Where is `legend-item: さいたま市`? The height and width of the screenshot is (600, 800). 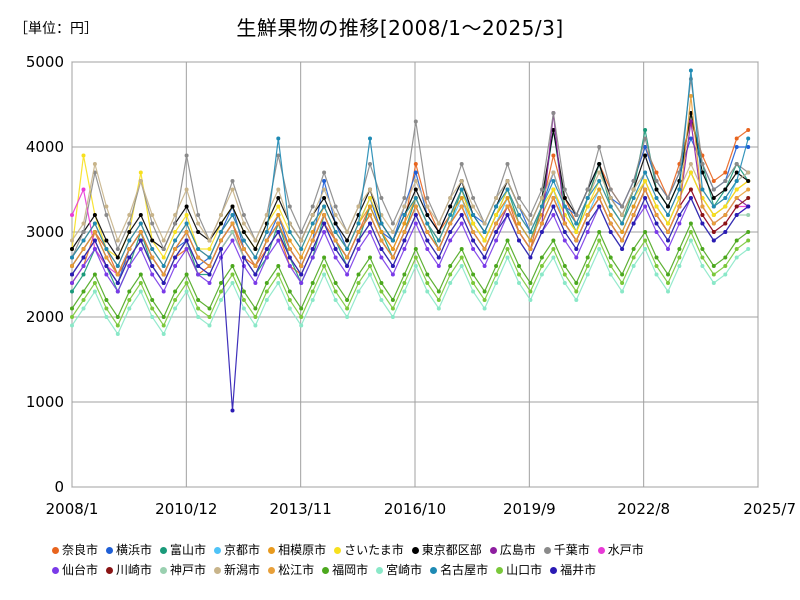
legend-item: さいたま市 is located at coordinates (369, 550).